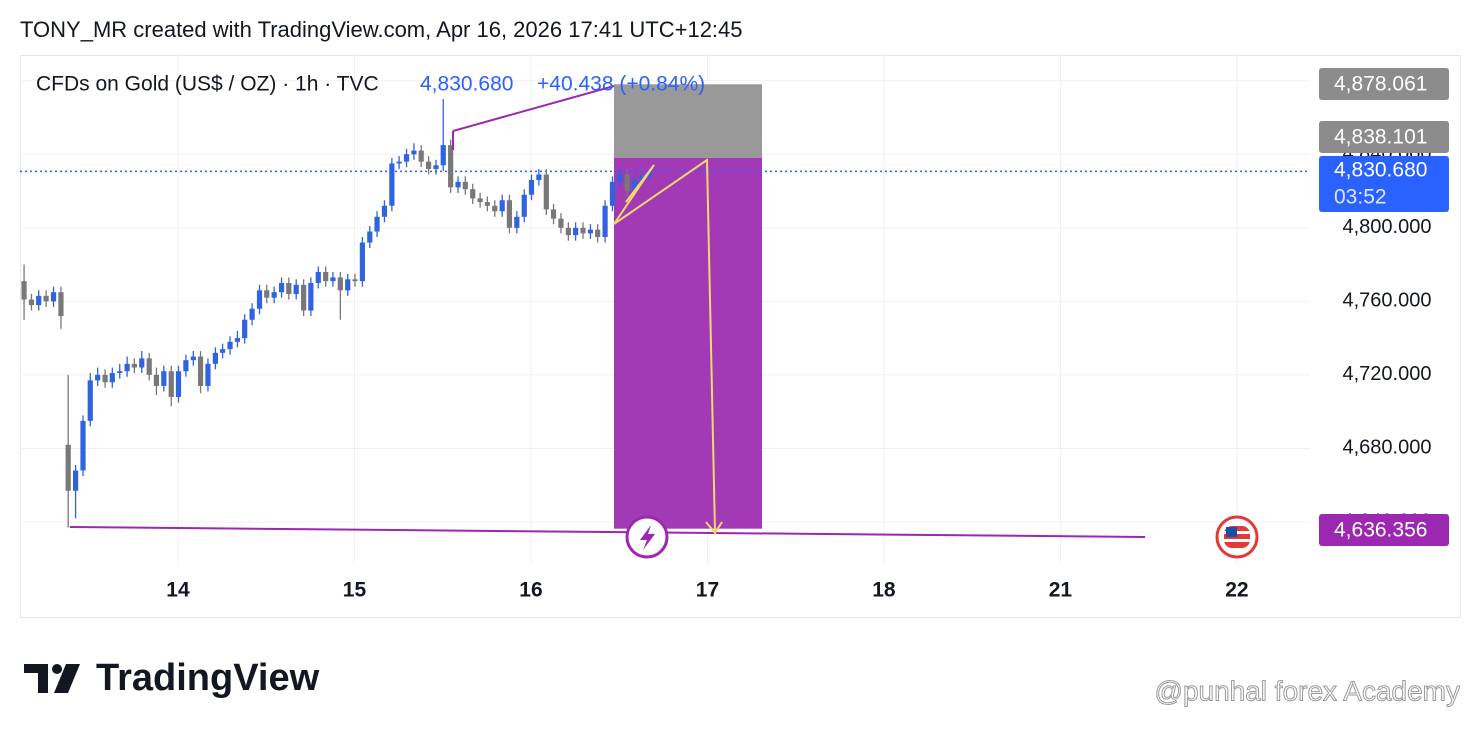 This screenshot has width=1480, height=738. I want to click on countdown: 03:52, so click(1360, 197).